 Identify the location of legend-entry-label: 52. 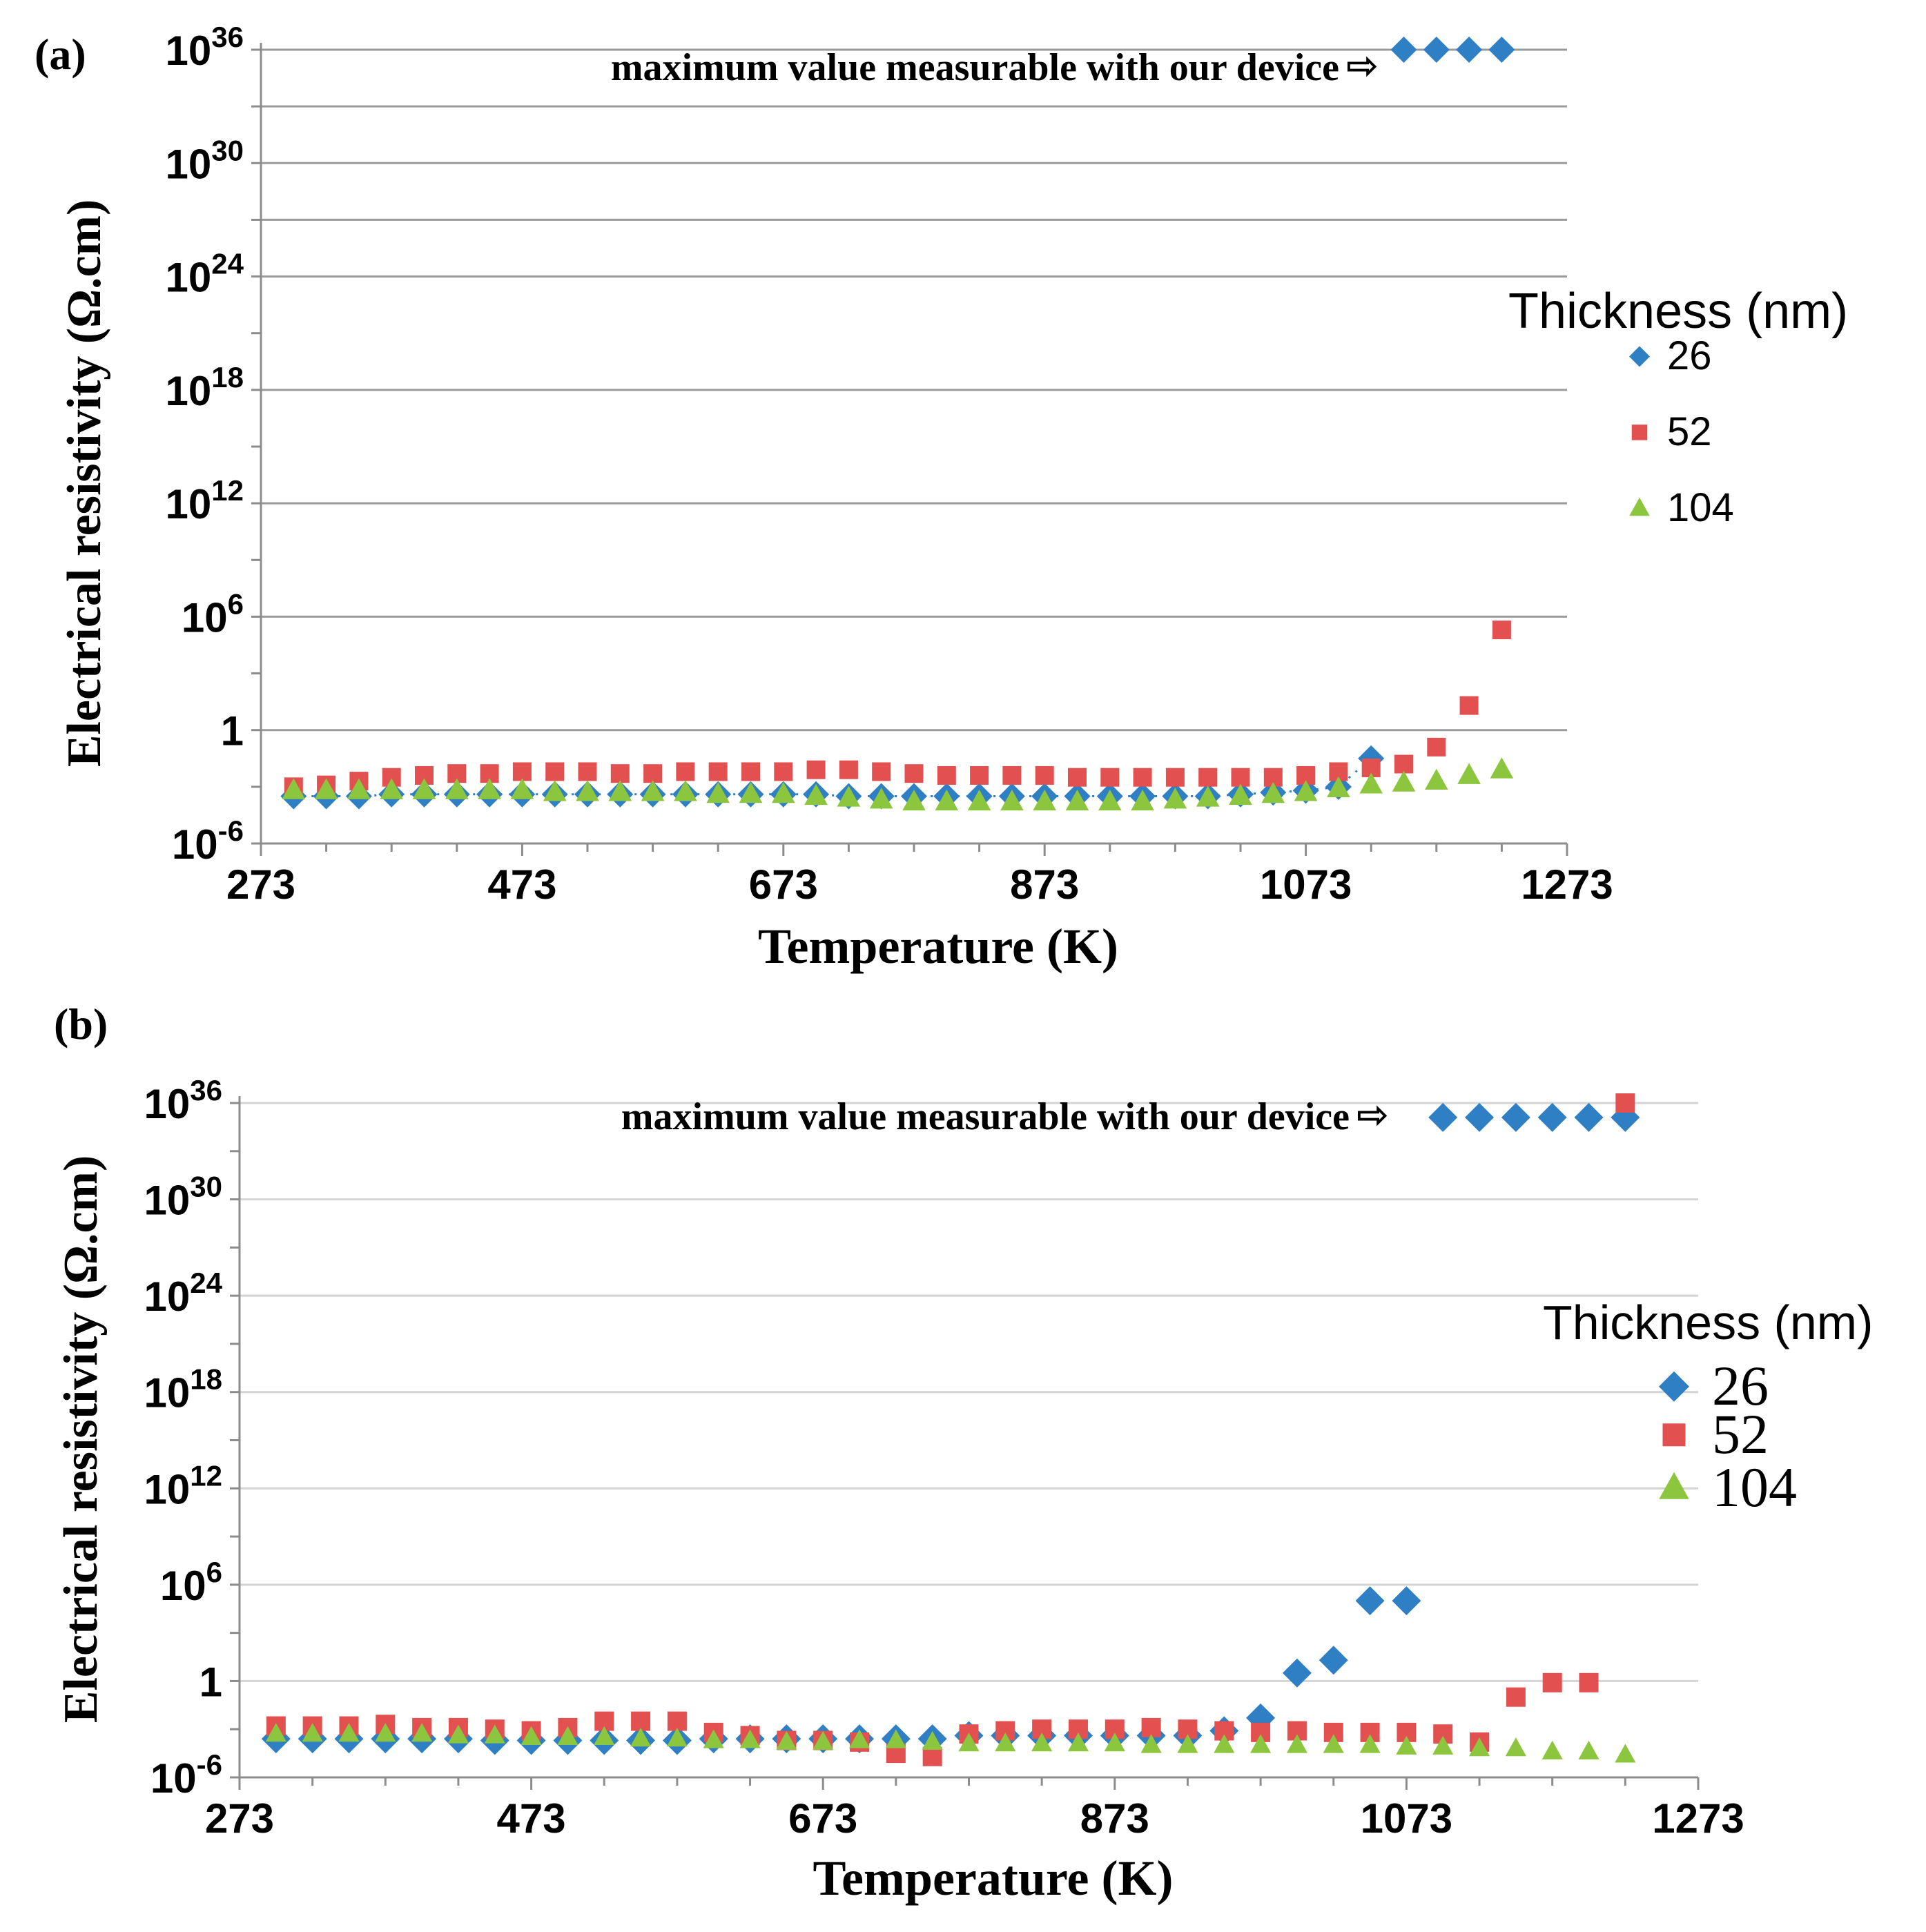
(1690, 431).